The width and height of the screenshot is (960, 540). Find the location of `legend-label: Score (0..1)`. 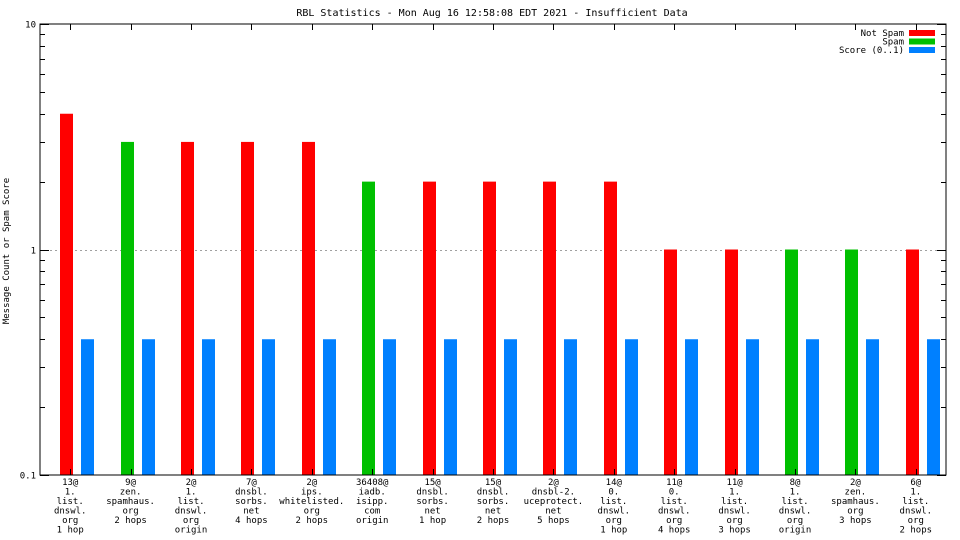

legend-label: Score (0..1) is located at coordinates (871, 51).